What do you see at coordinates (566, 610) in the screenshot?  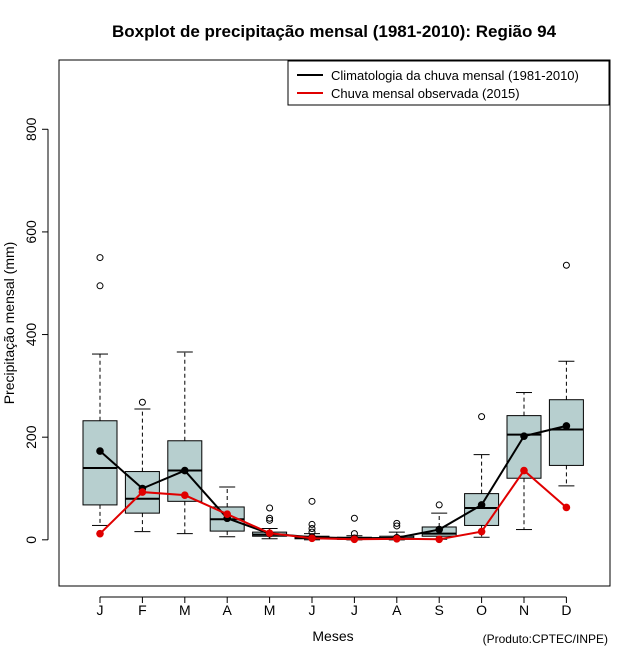 I see `x-tick-label: D` at bounding box center [566, 610].